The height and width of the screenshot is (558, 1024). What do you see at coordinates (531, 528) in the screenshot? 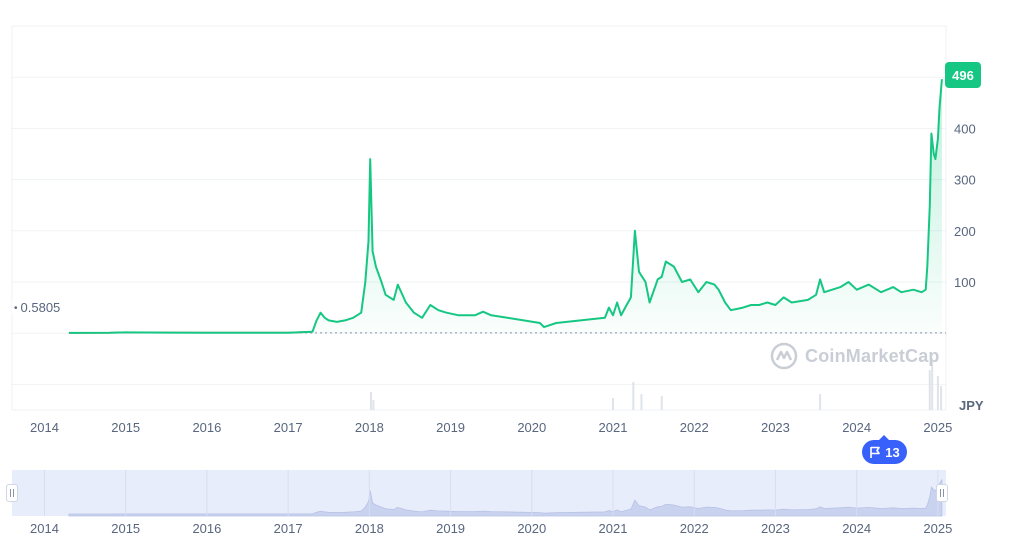
I see `navigator-tick-label: 2020` at bounding box center [531, 528].